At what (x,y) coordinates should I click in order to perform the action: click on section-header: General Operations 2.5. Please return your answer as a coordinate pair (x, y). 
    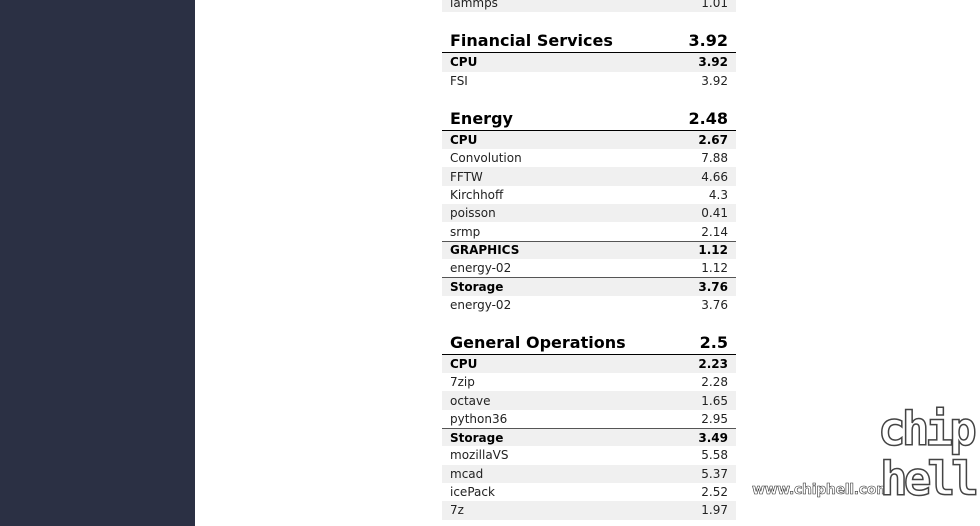
    Looking at the image, I should click on (589, 343).